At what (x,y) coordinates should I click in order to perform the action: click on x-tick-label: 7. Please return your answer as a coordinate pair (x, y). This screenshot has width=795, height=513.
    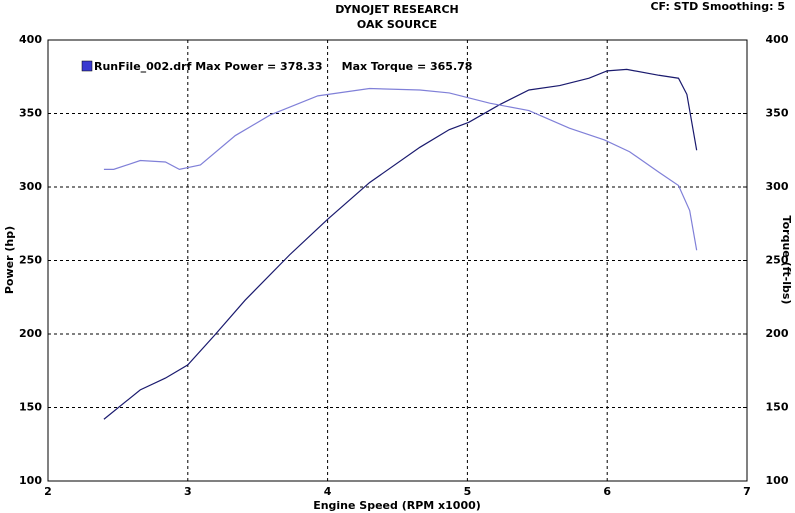
    Looking at the image, I should click on (747, 491).